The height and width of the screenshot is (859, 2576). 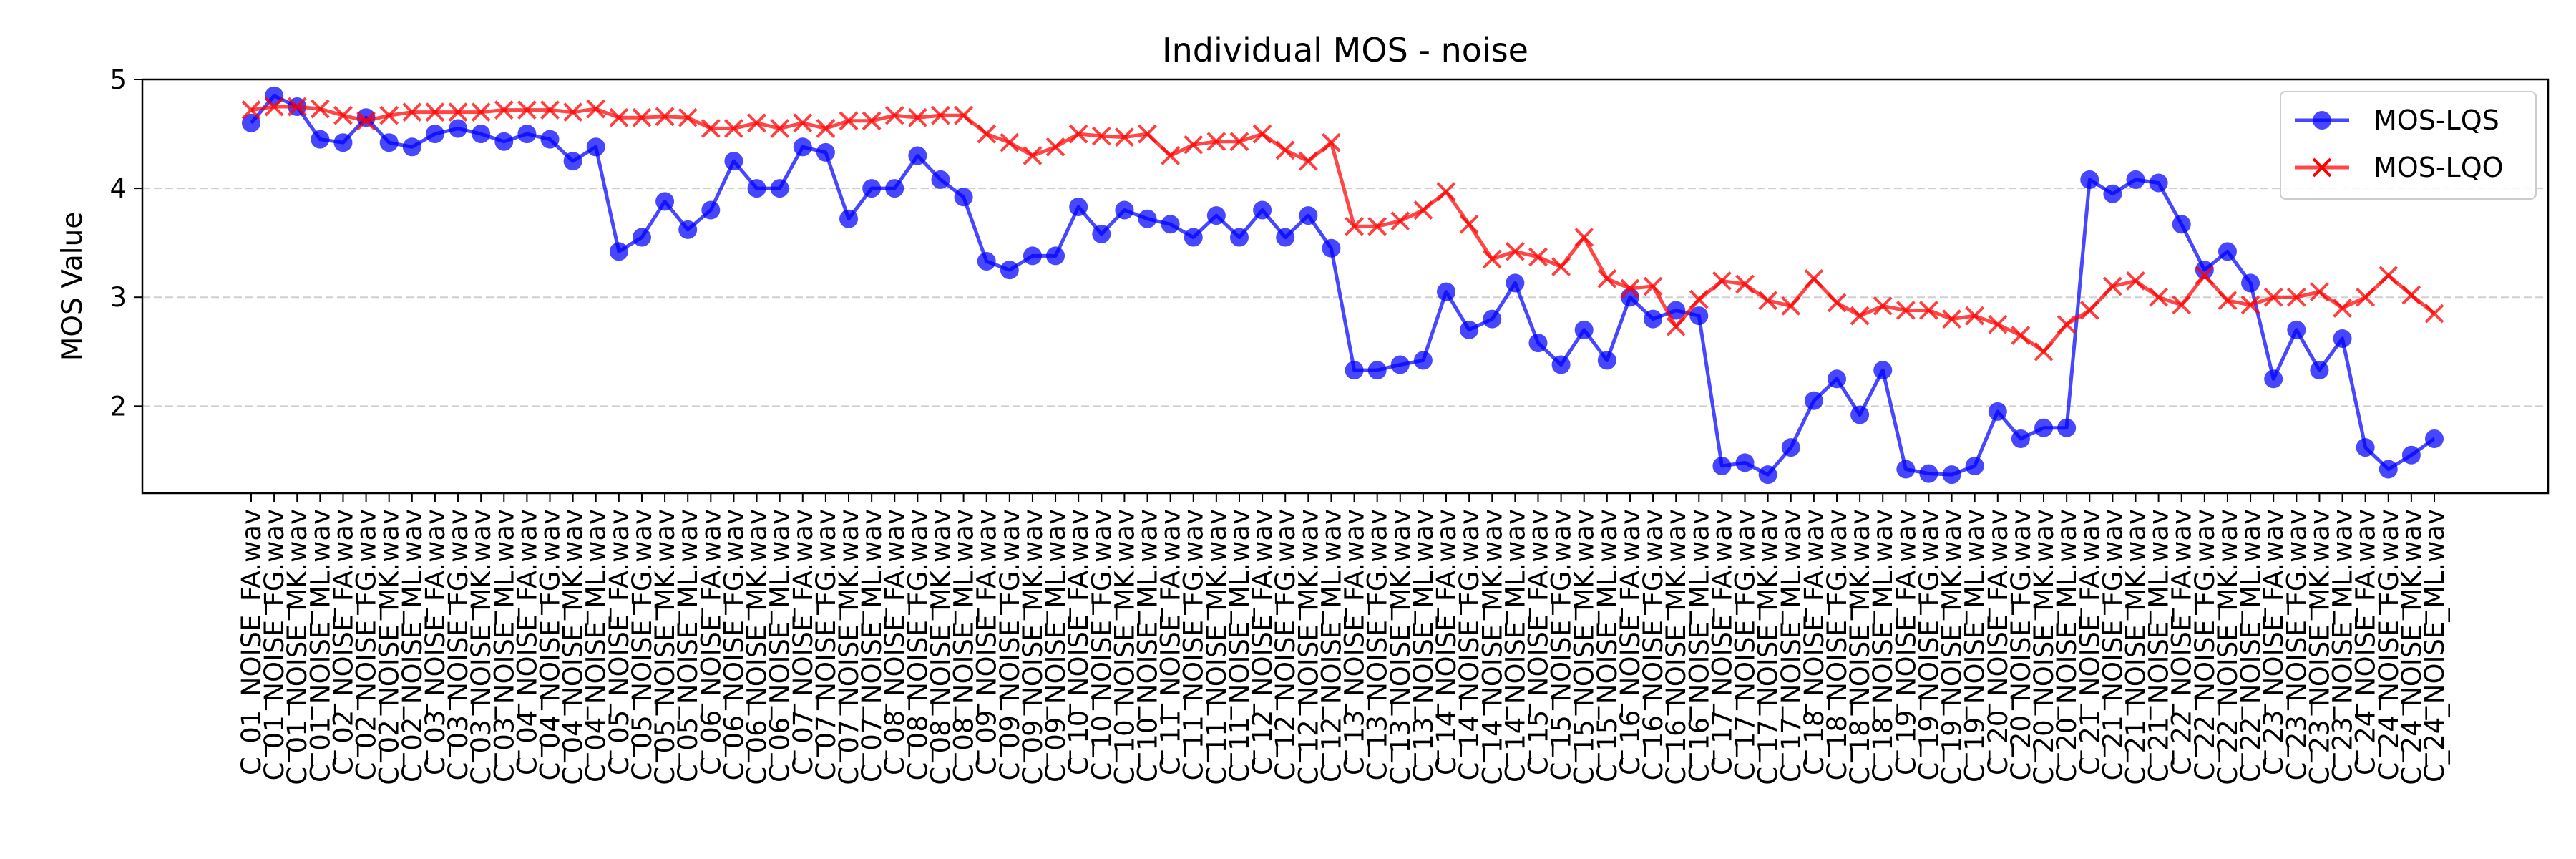 I want to click on x-tick-label: C_09_NOISE_ML.wav, so click(x=1055, y=645).